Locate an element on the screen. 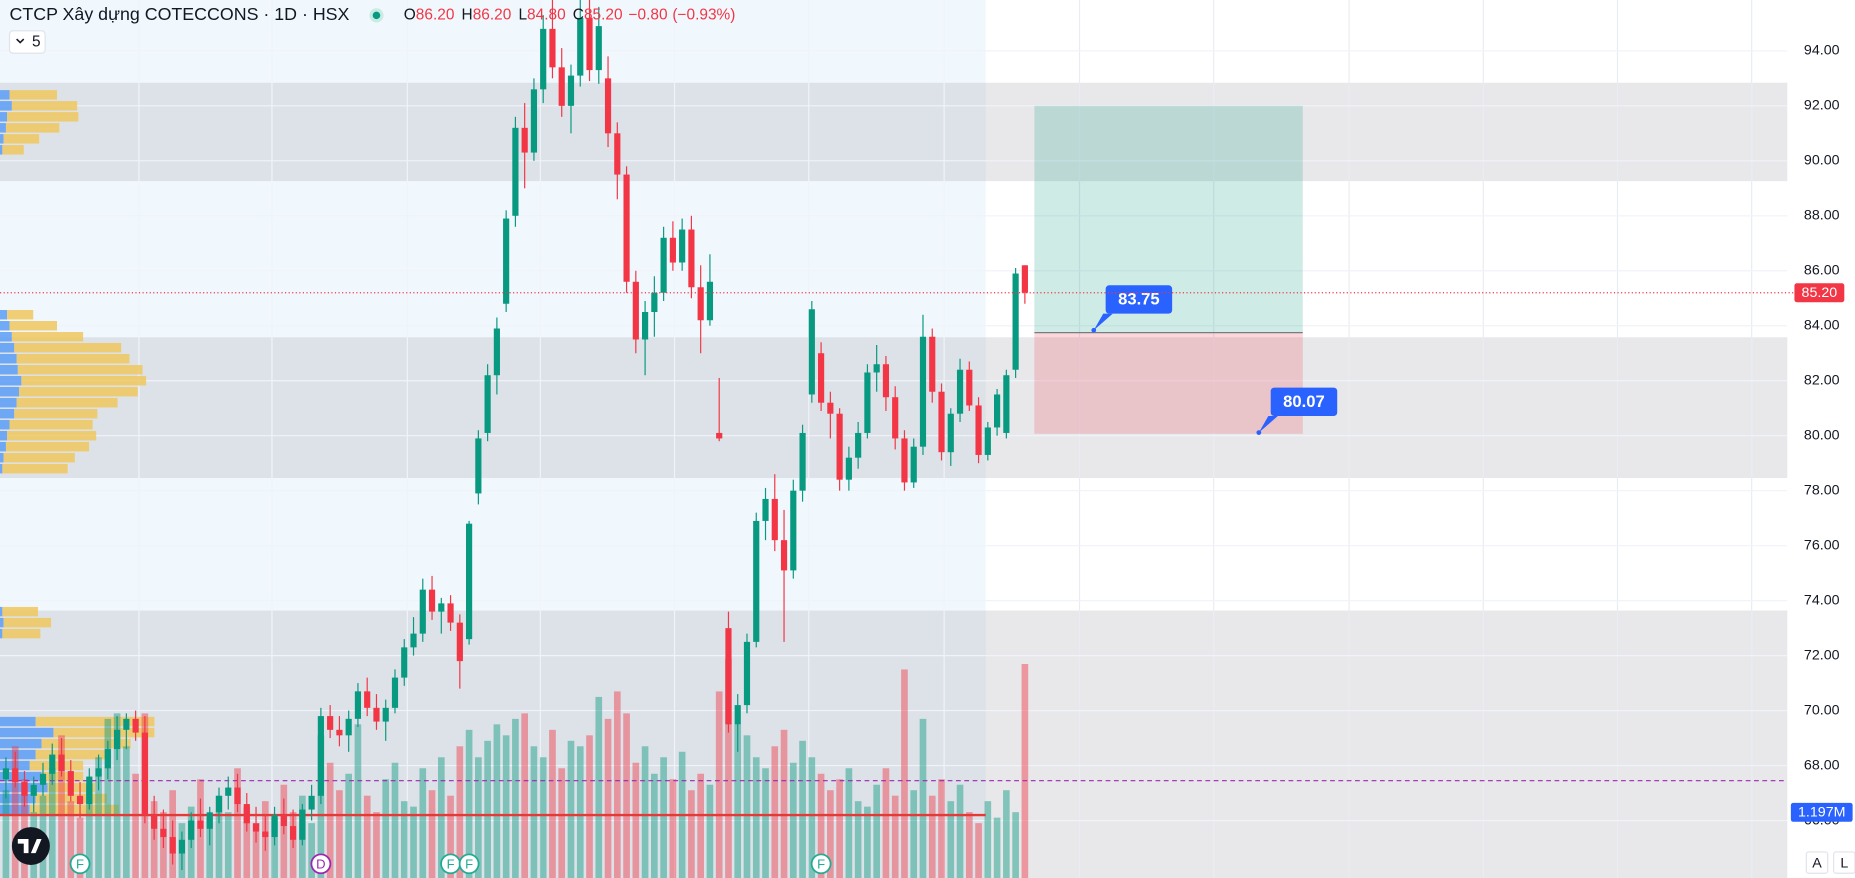  last-price-box is located at coordinates (1819, 293).